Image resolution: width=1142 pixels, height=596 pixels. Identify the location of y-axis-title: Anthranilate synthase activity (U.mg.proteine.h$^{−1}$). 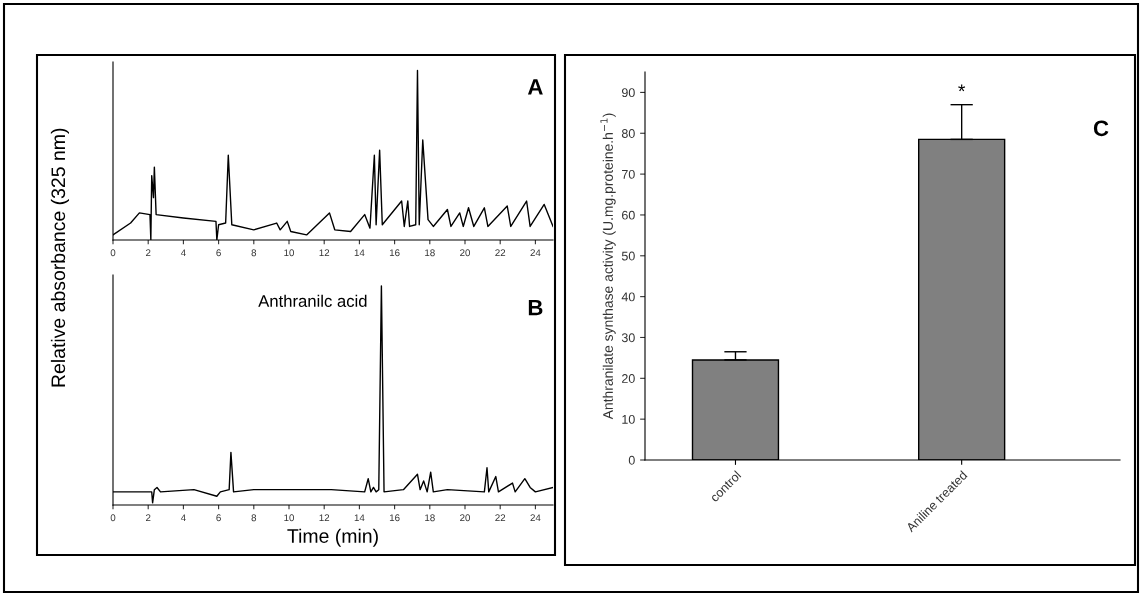
(608, 266).